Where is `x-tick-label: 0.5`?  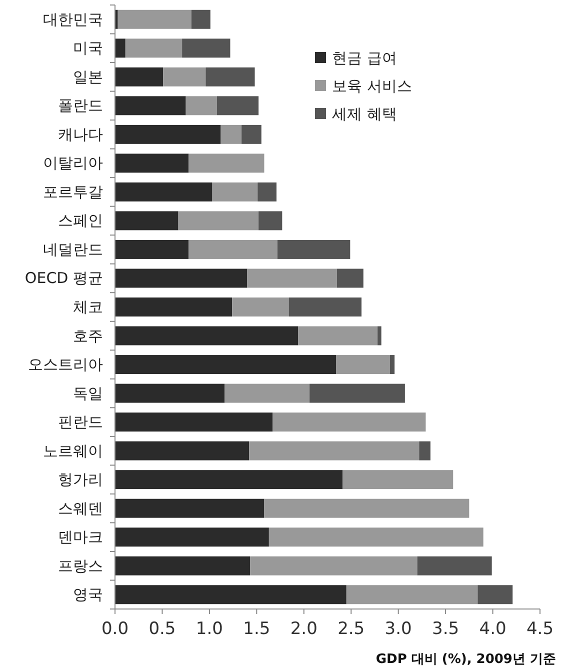 x-tick-label: 0.5 is located at coordinates (162, 629).